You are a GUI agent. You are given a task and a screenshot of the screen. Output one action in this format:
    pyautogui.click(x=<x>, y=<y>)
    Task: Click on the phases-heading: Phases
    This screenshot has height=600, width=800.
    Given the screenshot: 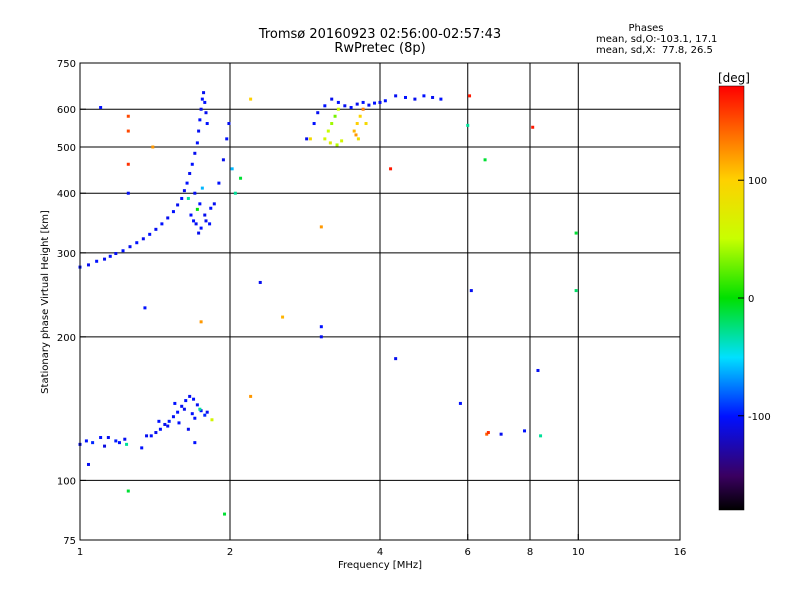 What is the action you would take?
    pyautogui.click(x=646, y=28)
    